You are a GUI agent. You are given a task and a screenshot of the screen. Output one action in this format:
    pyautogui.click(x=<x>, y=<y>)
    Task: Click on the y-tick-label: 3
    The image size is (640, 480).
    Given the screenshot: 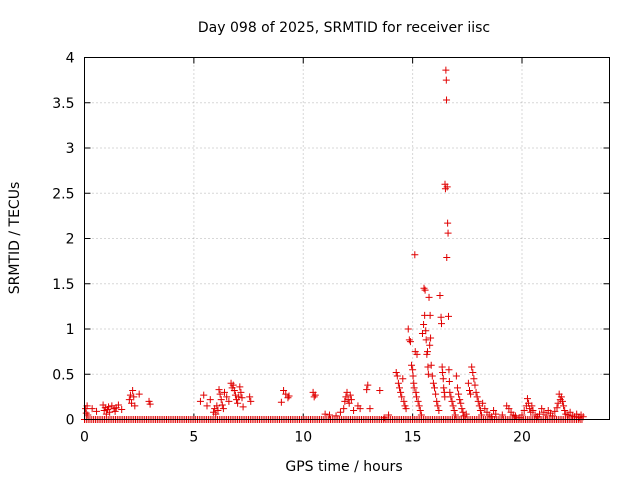 What is the action you would take?
    pyautogui.click(x=70, y=149)
    